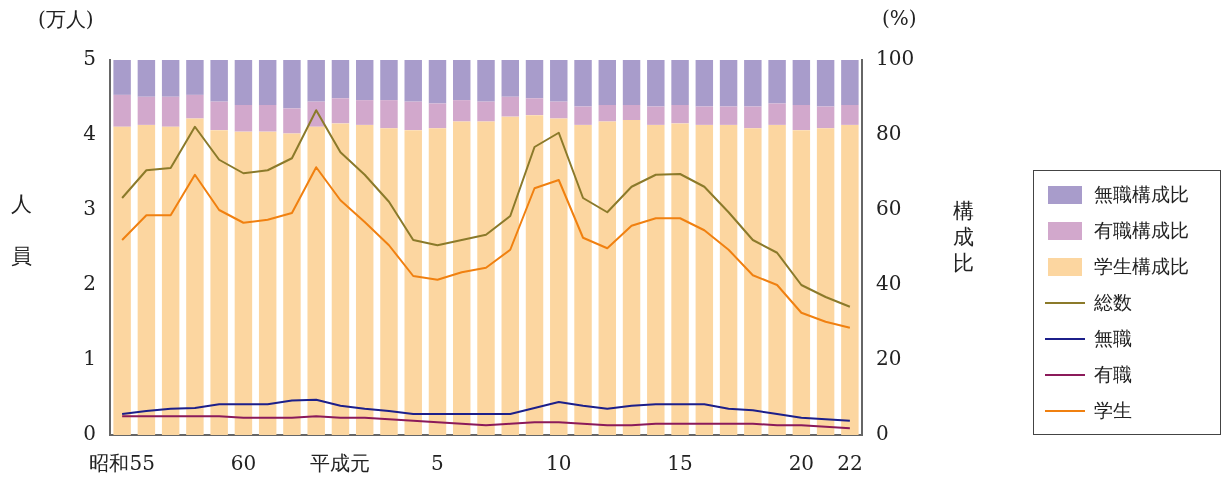 The height and width of the screenshot is (486, 1227). What do you see at coordinates (66, 19) in the screenshot?
I see `text: (万人)` at bounding box center [66, 19].